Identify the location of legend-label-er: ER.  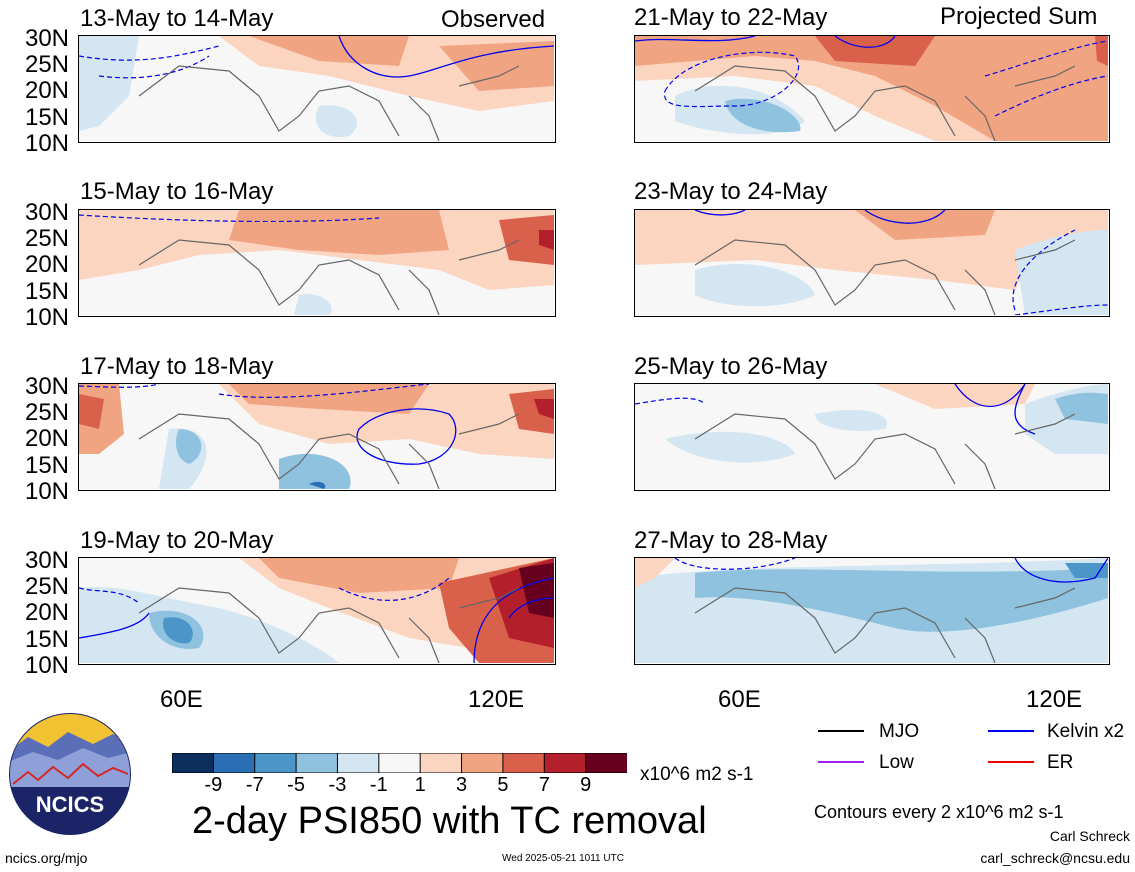
(1060, 762).